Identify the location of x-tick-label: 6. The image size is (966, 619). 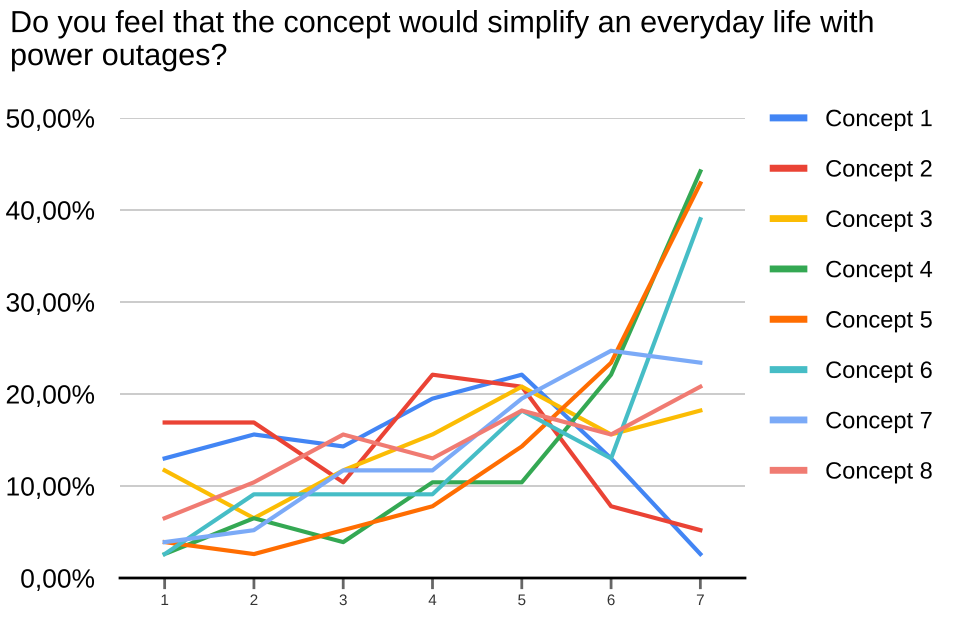
(611, 600).